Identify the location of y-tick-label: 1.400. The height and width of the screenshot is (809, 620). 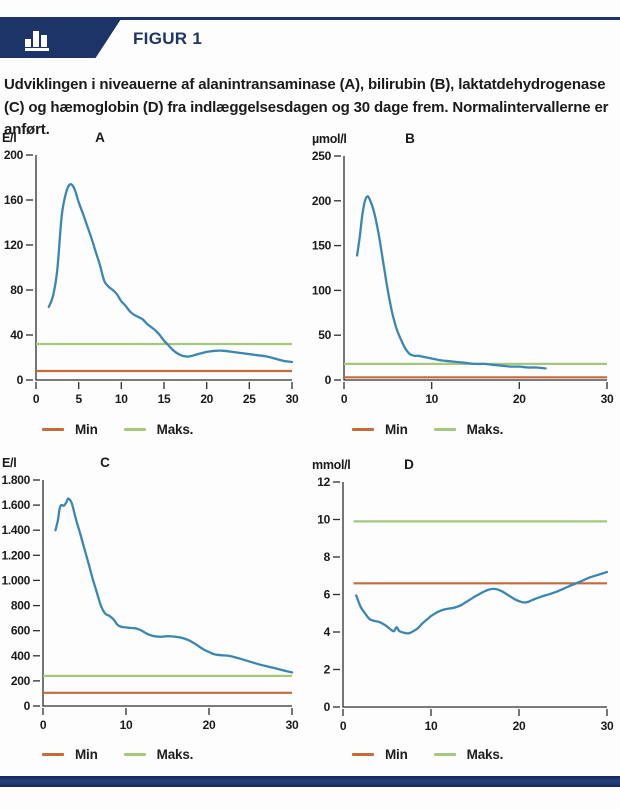
(15, 530).